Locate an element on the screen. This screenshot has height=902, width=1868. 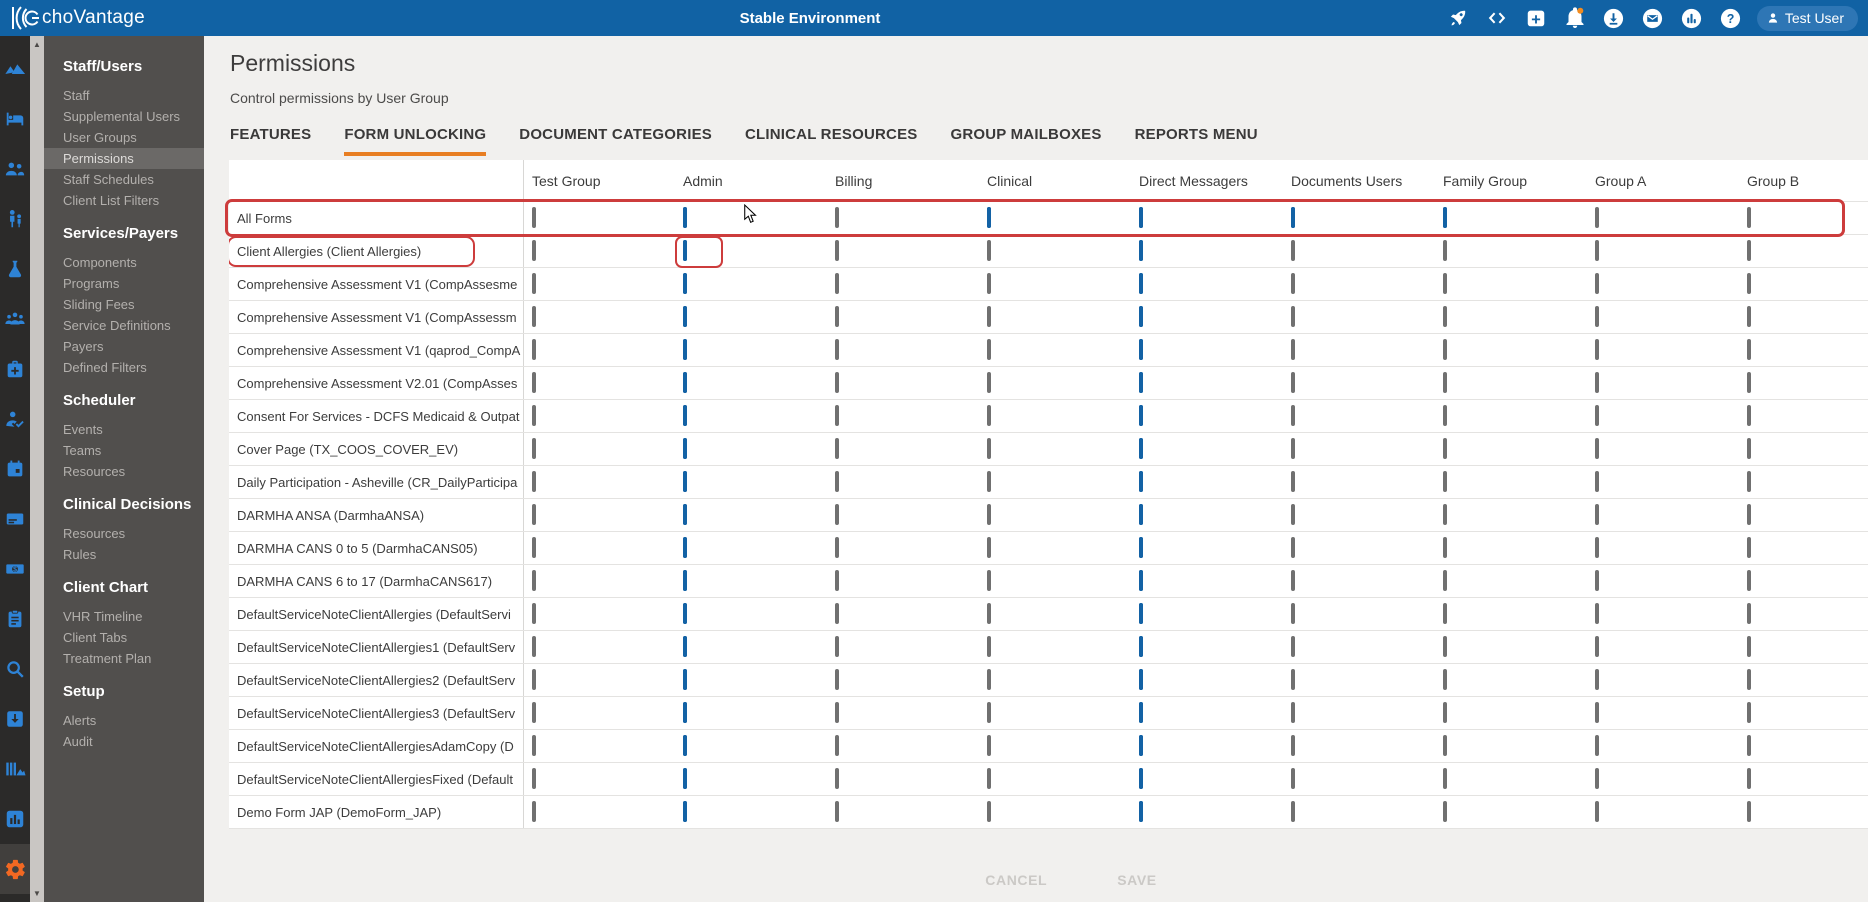
sidebar-item-events: Events is located at coordinates (83, 429).